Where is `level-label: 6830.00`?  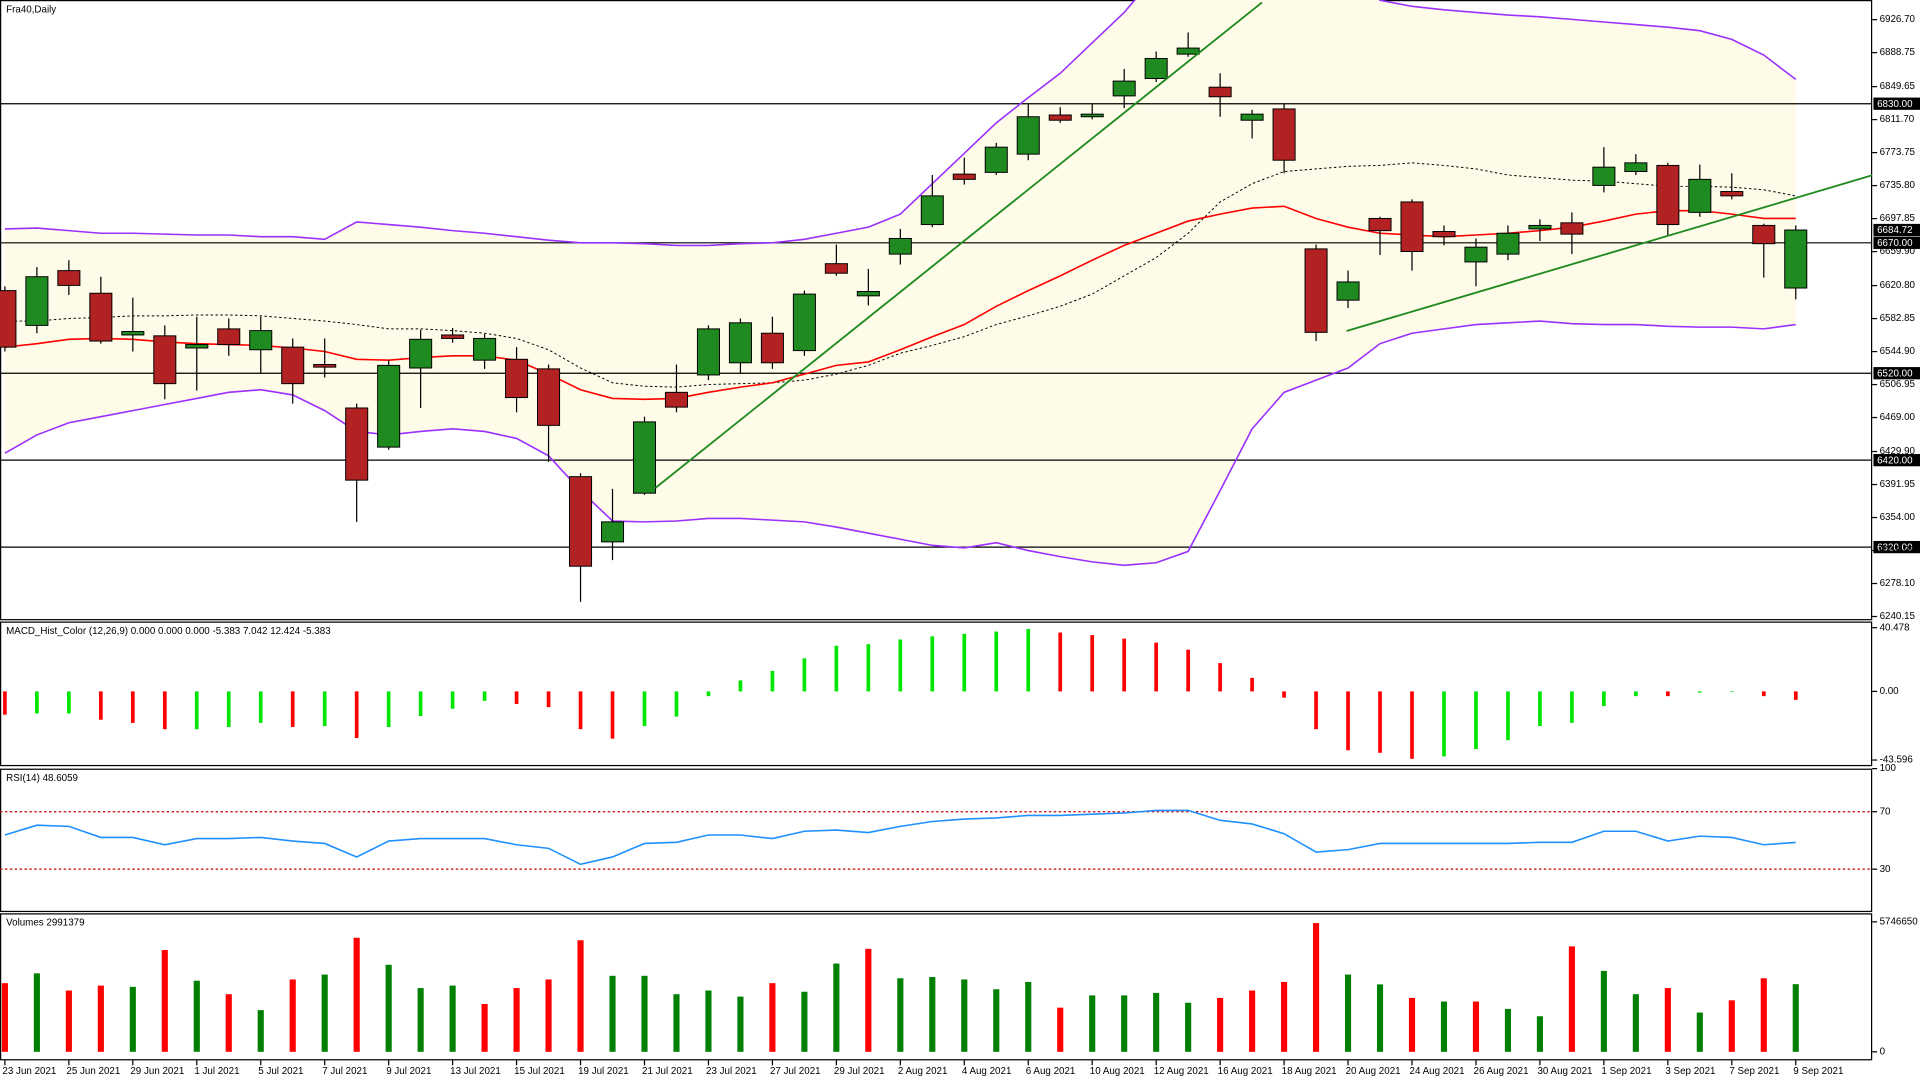
level-label: 6830.00 is located at coordinates (1895, 104).